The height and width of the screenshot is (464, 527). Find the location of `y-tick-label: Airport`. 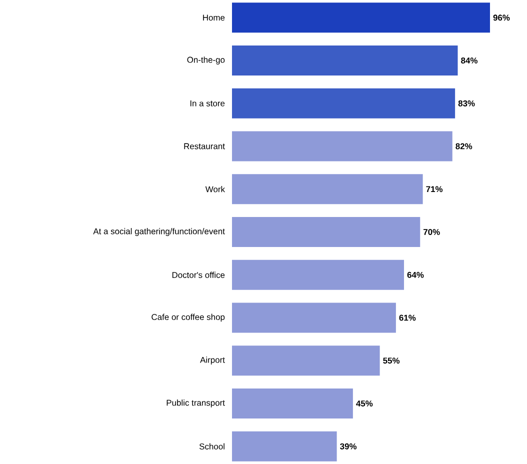

y-tick-label: Airport is located at coordinates (212, 360).